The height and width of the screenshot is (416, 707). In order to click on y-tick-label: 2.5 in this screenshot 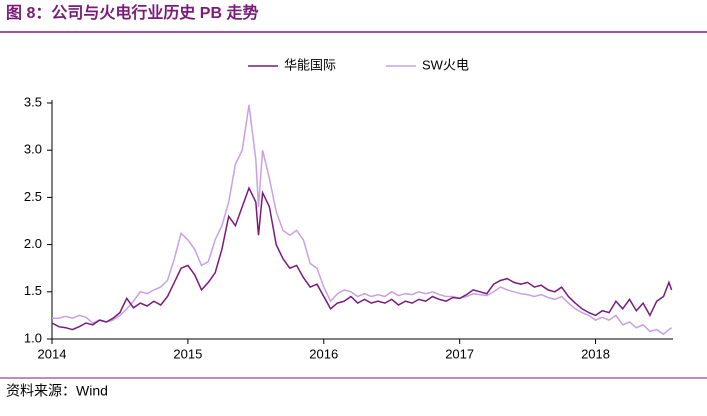, I will do `click(33, 196)`.